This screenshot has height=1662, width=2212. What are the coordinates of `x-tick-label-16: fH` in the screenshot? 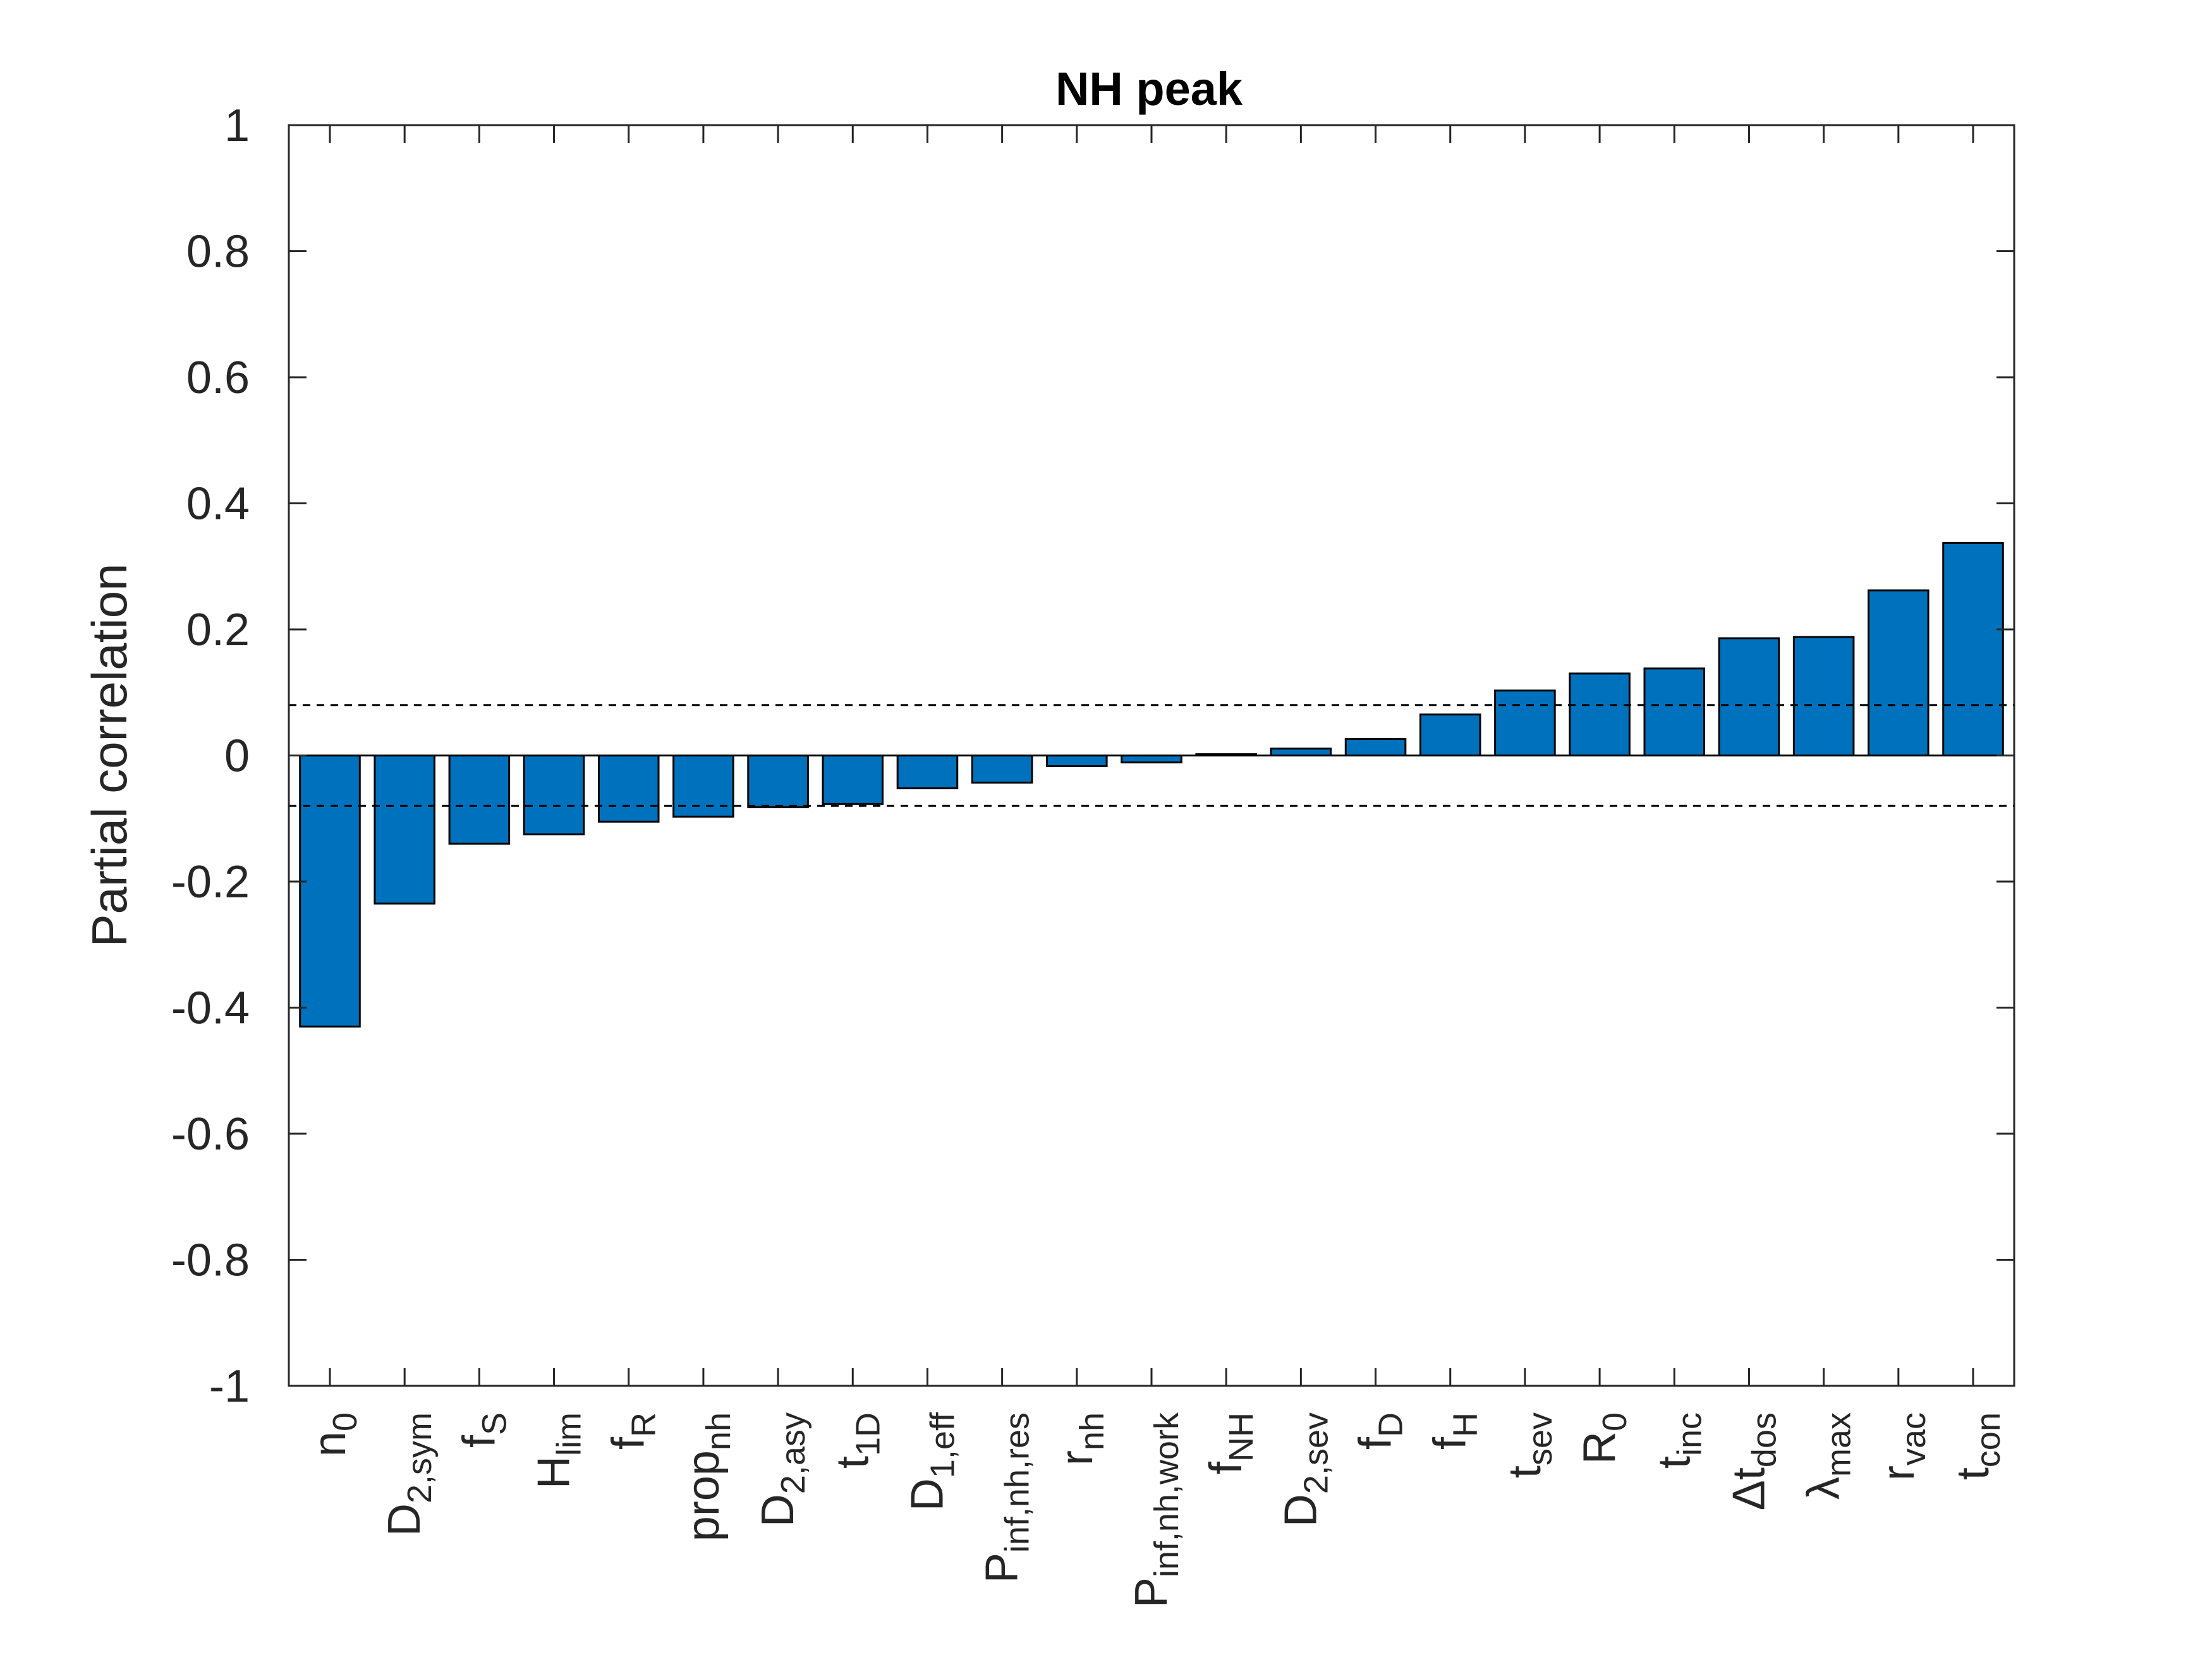 It's located at (1455, 1431).